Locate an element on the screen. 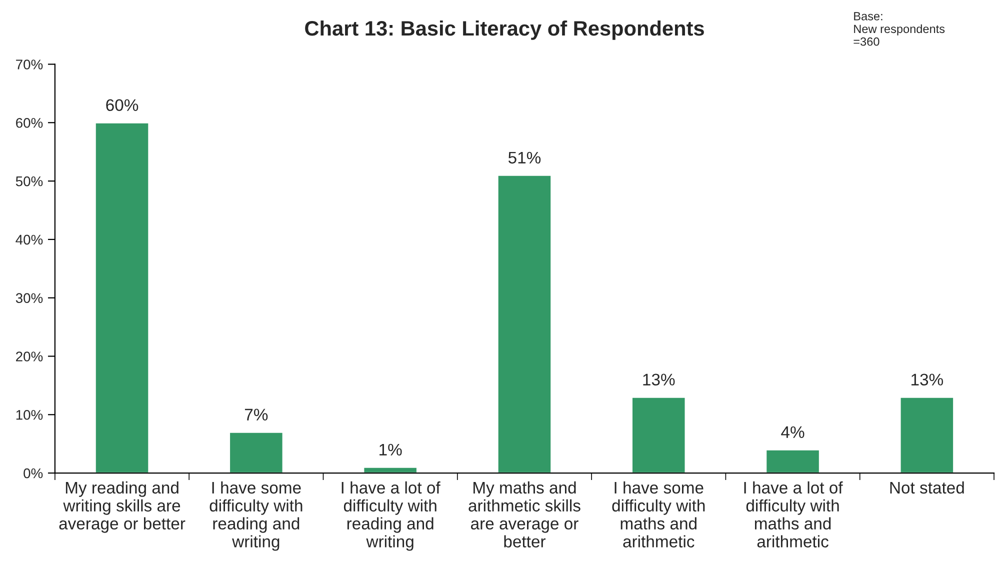  y-tick-label: 60% is located at coordinates (29, 123).